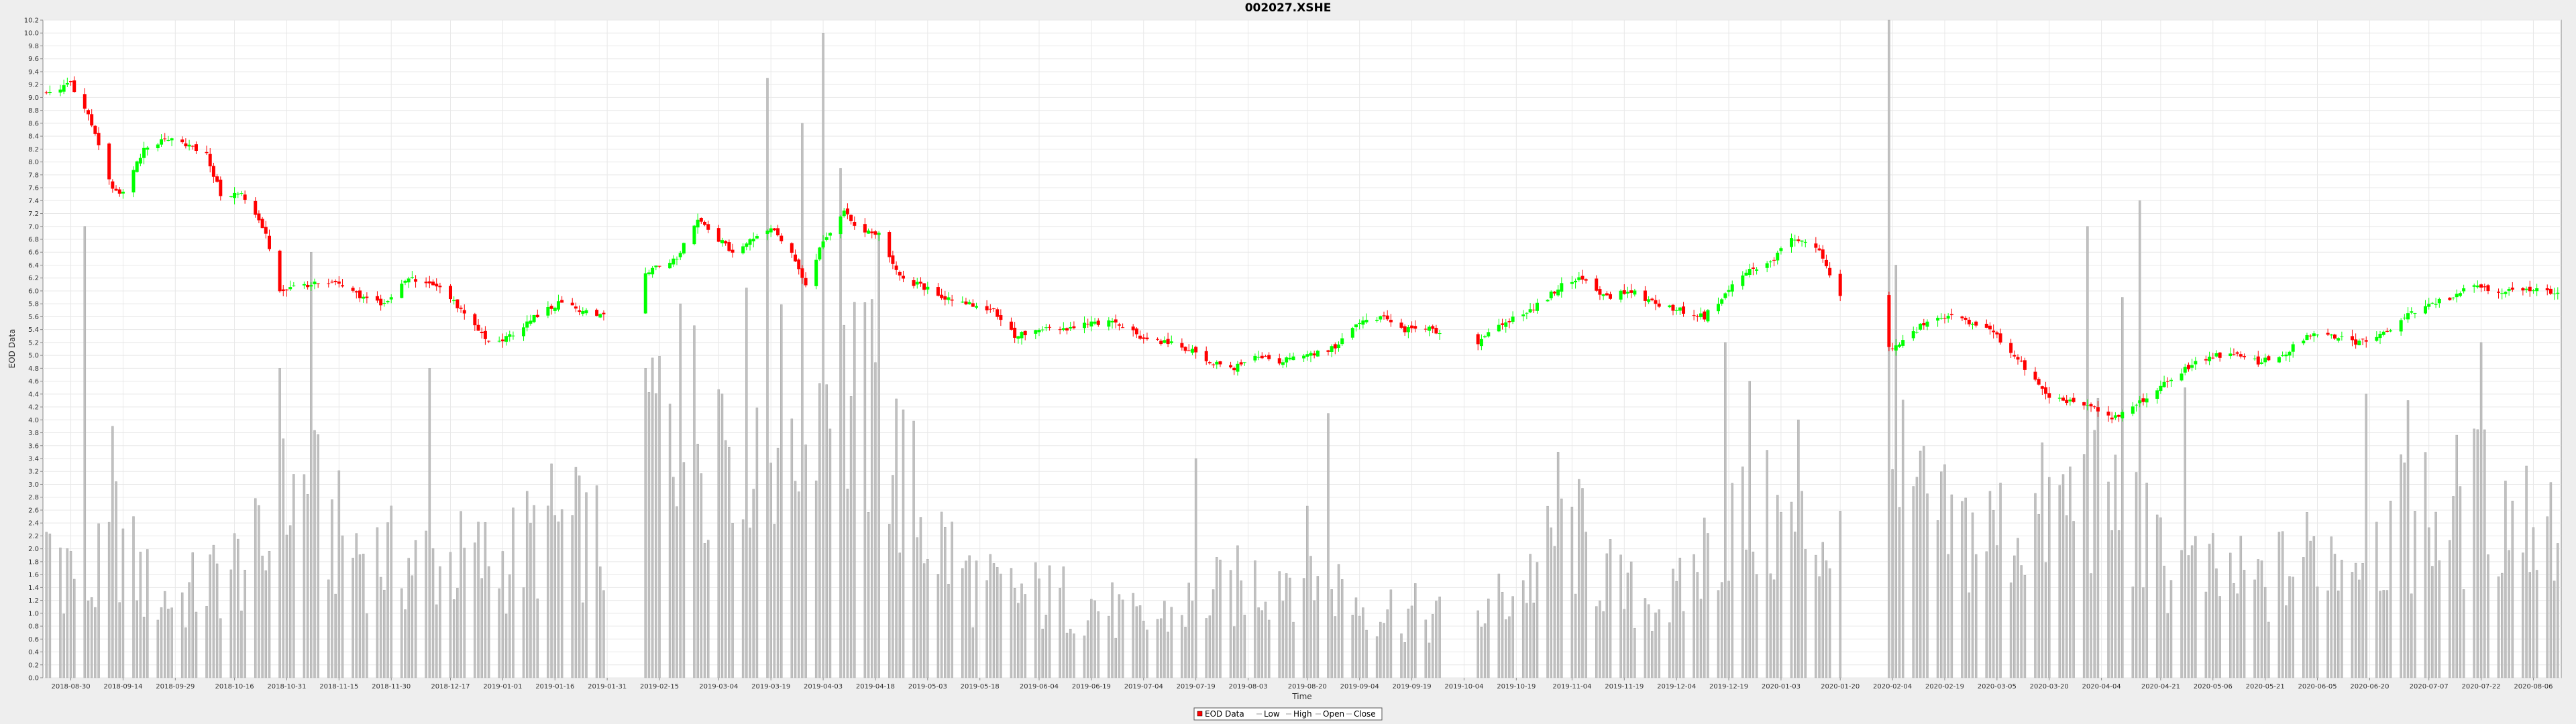 The height and width of the screenshot is (724, 2576). Describe the element at coordinates (33, 201) in the screenshot. I see `y-tick-label: 7.4` at that location.